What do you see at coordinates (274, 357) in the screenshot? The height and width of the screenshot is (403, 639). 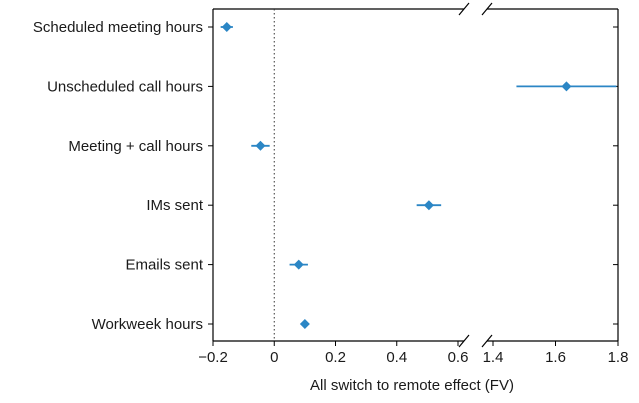 I see `x-tick-label: 0` at bounding box center [274, 357].